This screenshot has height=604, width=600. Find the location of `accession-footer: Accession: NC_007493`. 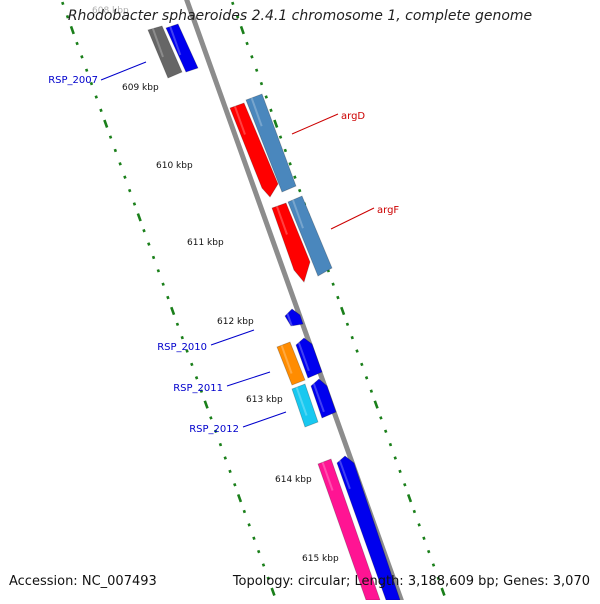

accession-footer: Accession: NC_007493 is located at coordinates (83, 581).